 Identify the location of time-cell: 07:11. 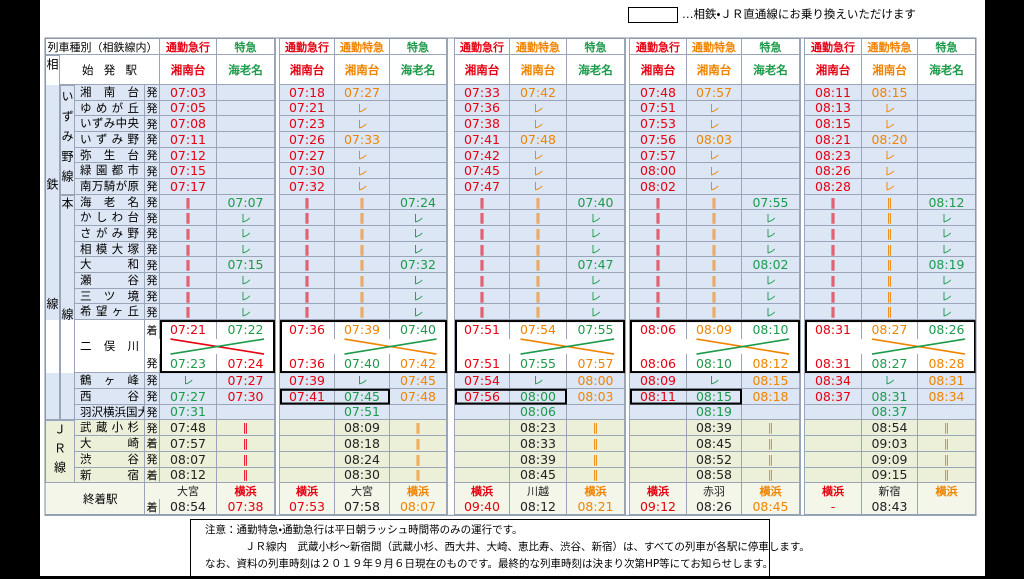
(188, 140).